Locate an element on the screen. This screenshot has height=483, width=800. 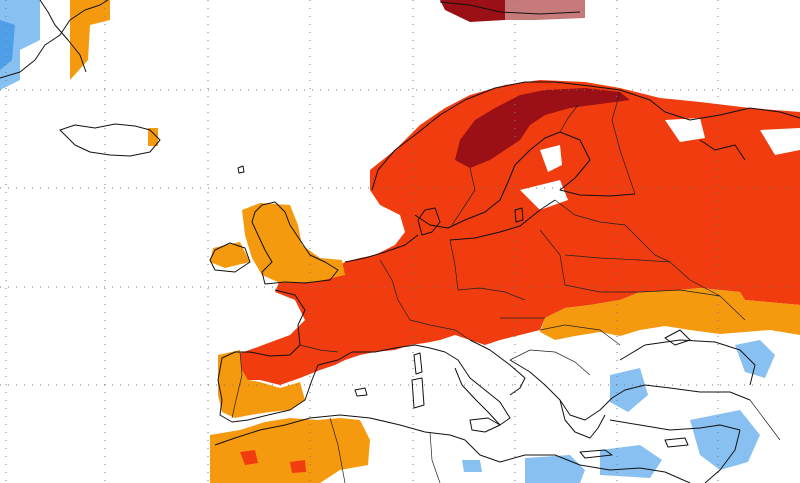
shade-red-north-africa is located at coordinates (249, 457).